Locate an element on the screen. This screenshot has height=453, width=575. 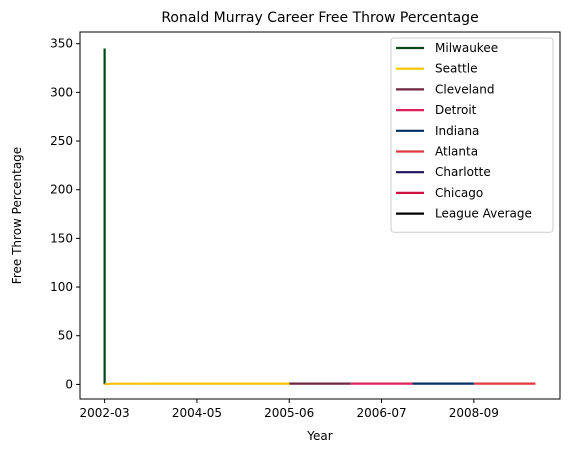
legend-label: Chicago is located at coordinates (459, 193).